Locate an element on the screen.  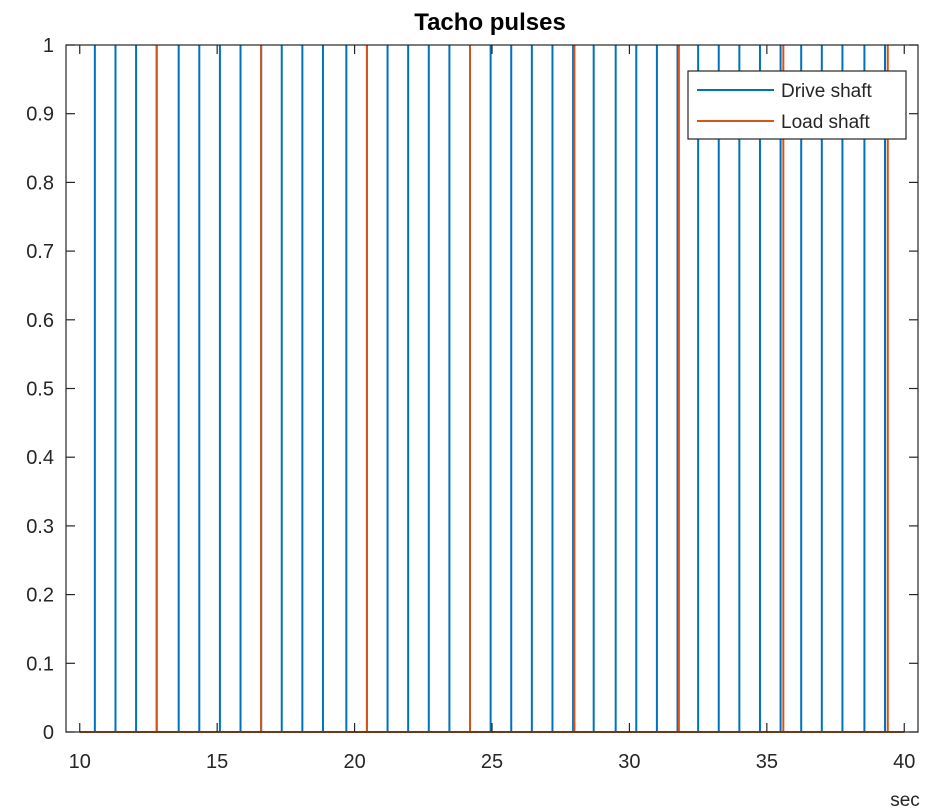
y-tick-label-9: 0.9 is located at coordinates (40, 115).